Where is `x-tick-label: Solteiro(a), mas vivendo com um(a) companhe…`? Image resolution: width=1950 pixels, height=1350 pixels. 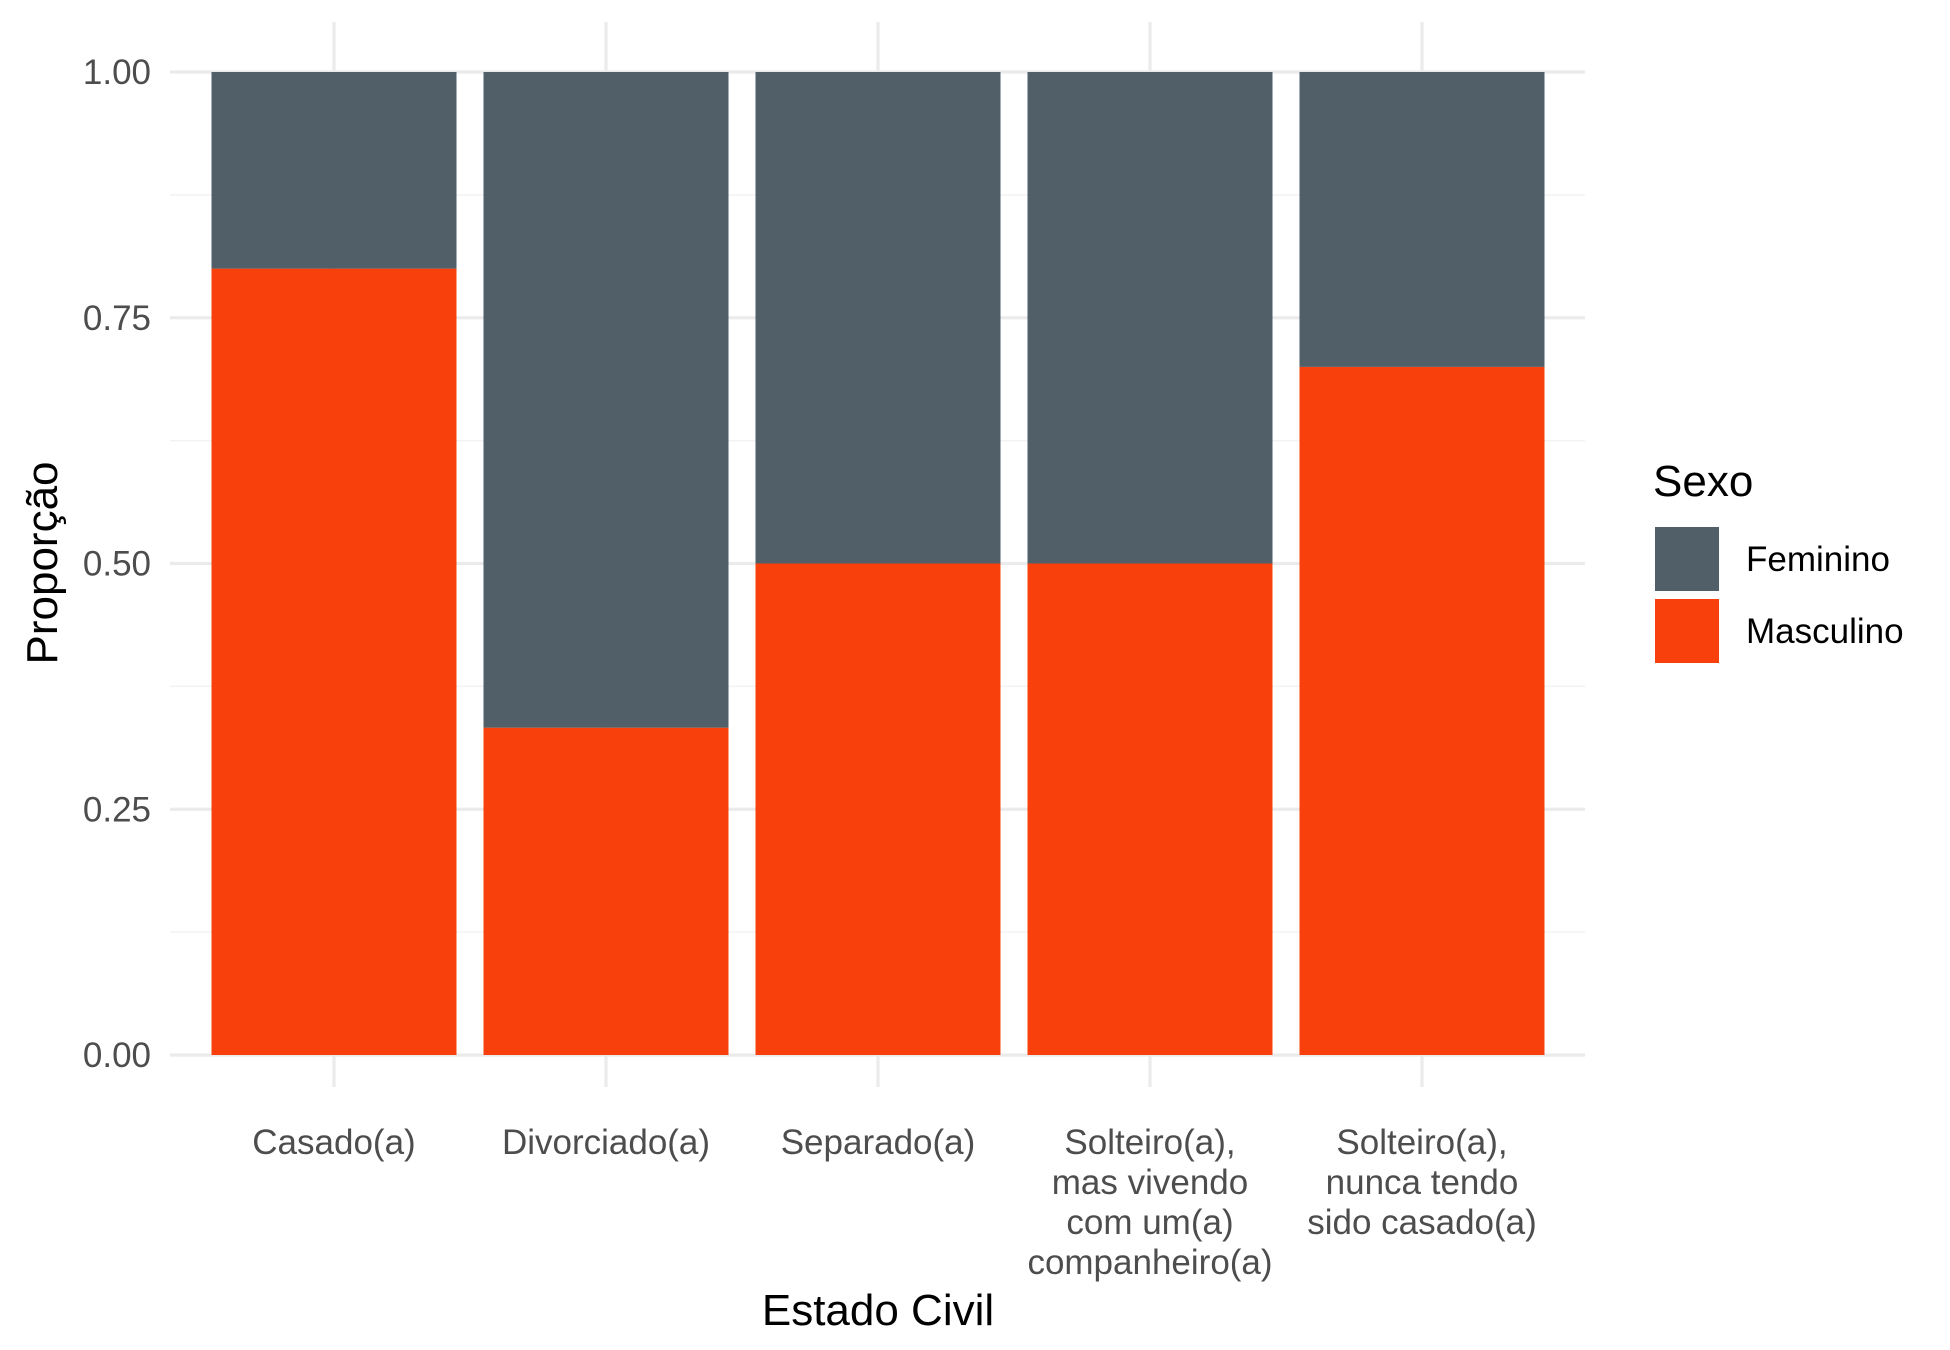
x-tick-label: Solteiro(a), mas vivendo com um(a) companhe… is located at coordinates (1149, 1202).